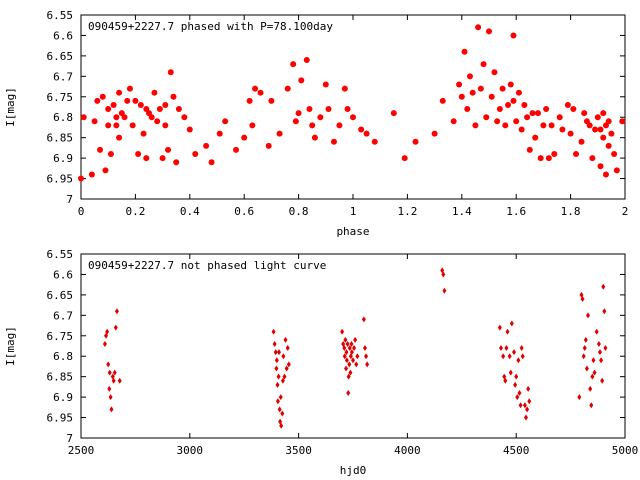  Describe the element at coordinates (190, 450) in the screenshot. I see `x-tick-label: 3000` at that location.